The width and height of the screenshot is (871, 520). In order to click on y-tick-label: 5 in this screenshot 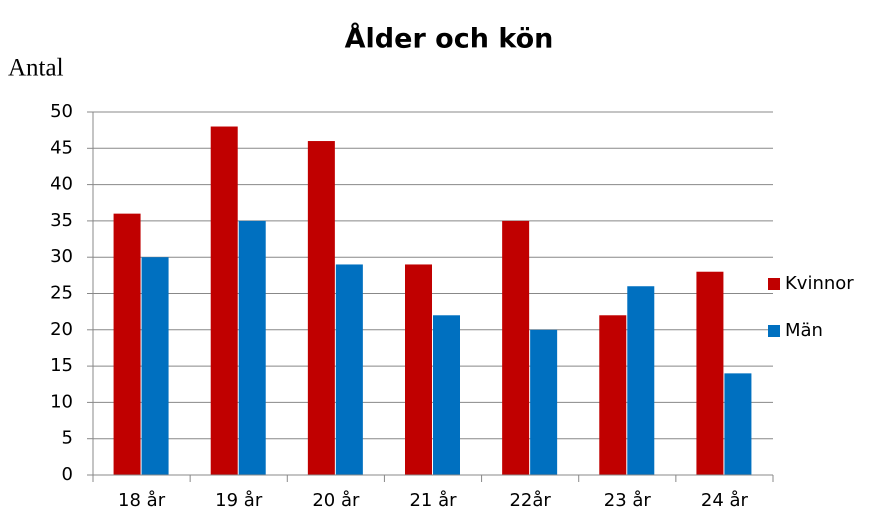, I will do `click(67, 438)`.